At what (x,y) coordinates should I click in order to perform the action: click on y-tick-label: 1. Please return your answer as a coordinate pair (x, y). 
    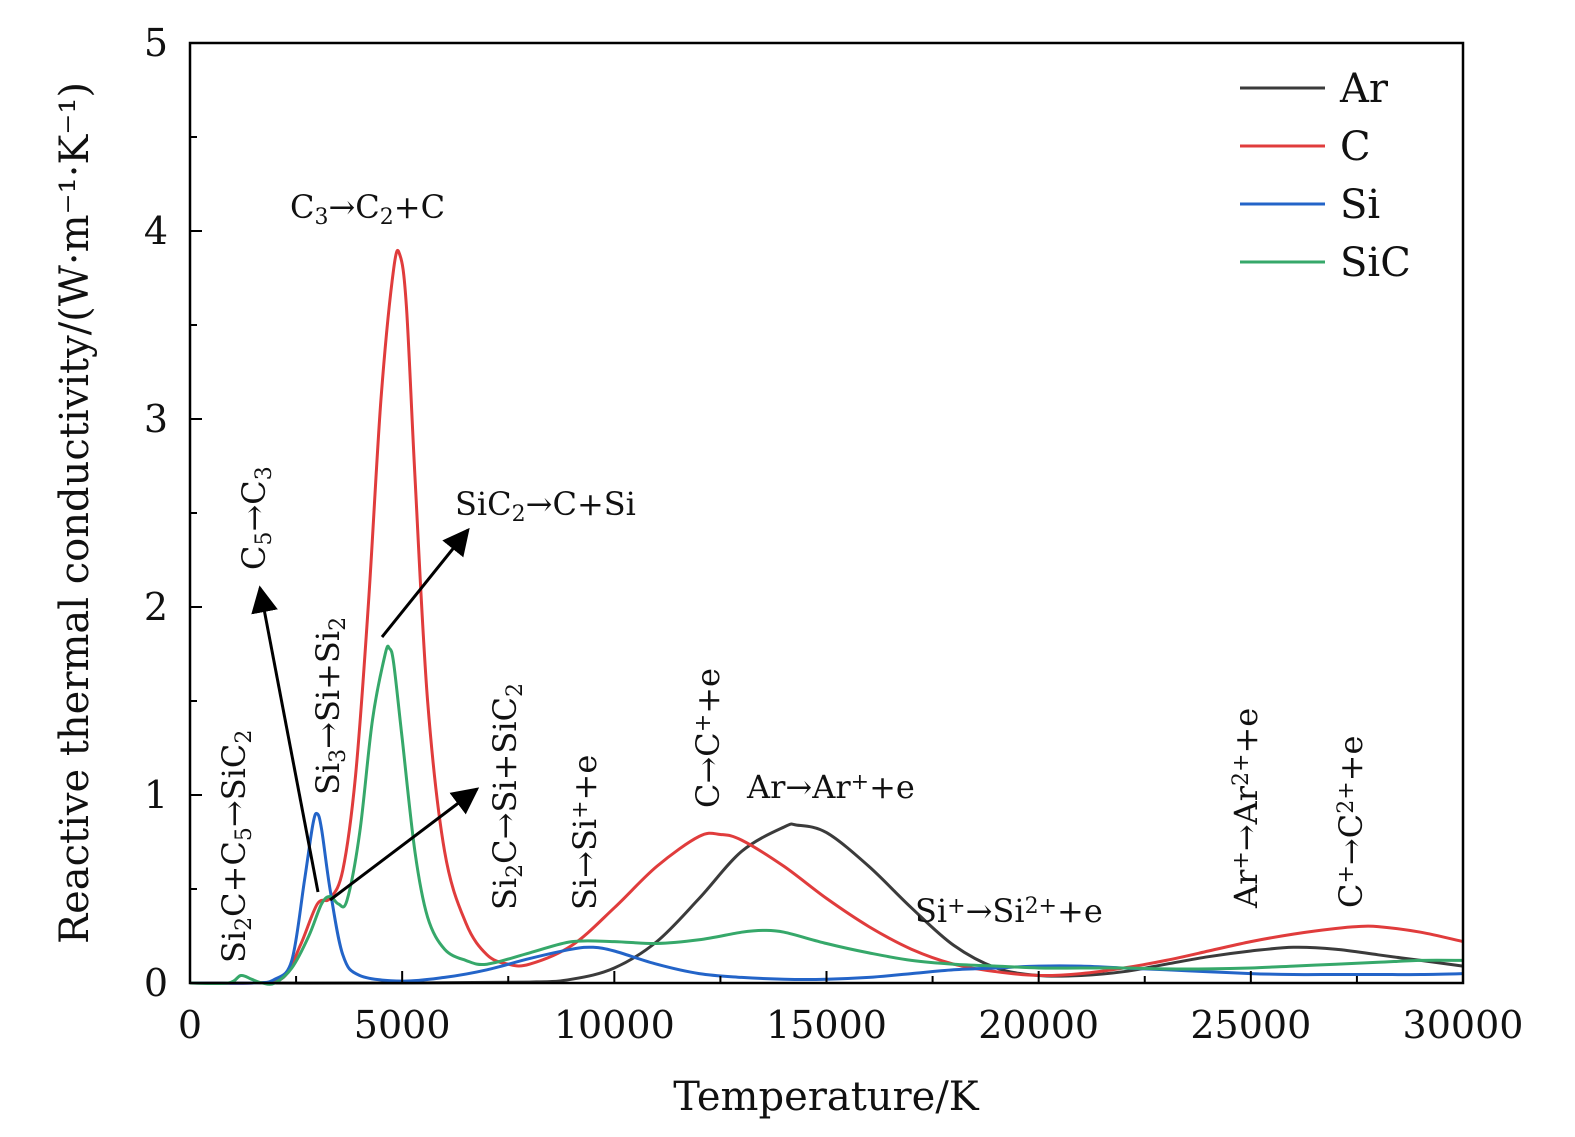
    Looking at the image, I should click on (156, 795).